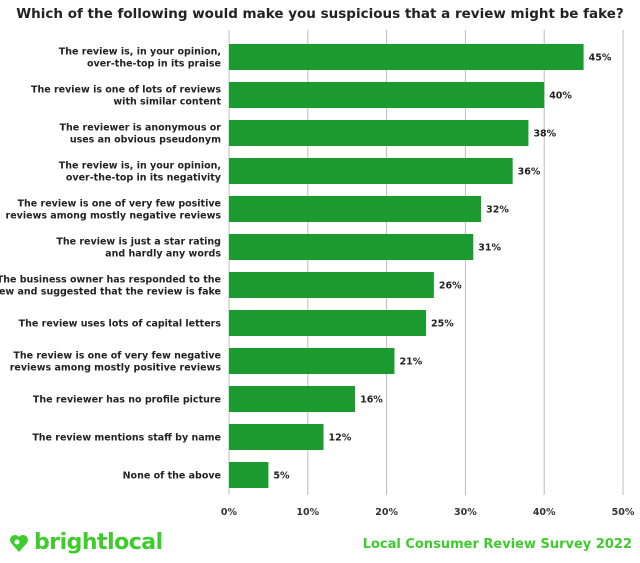  Describe the element at coordinates (281, 476) in the screenshot. I see `data-label: 5%` at that location.